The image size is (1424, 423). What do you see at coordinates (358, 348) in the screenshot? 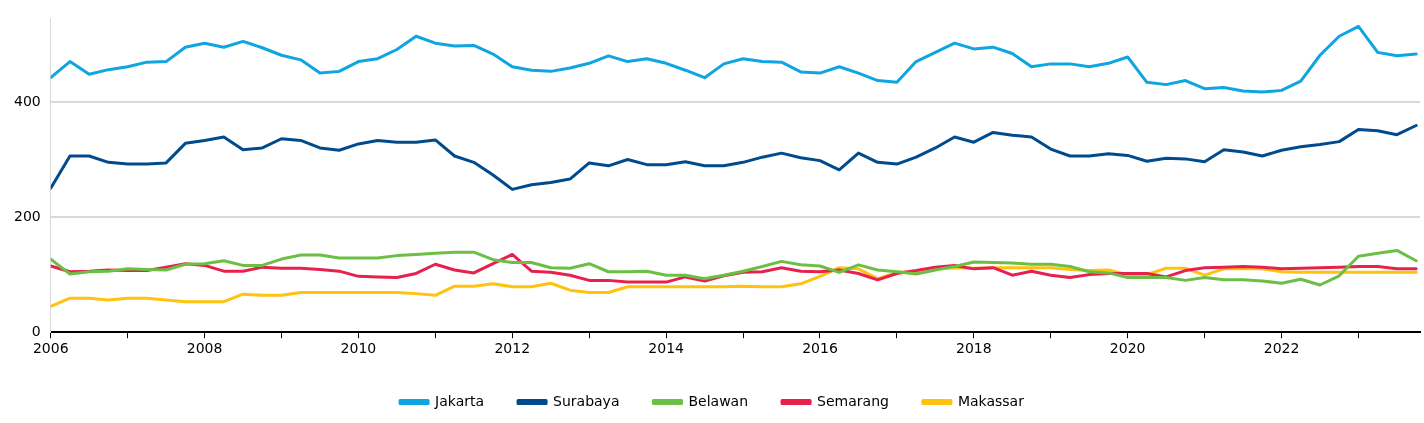
I see `x-tick-label: 2010` at bounding box center [358, 348].